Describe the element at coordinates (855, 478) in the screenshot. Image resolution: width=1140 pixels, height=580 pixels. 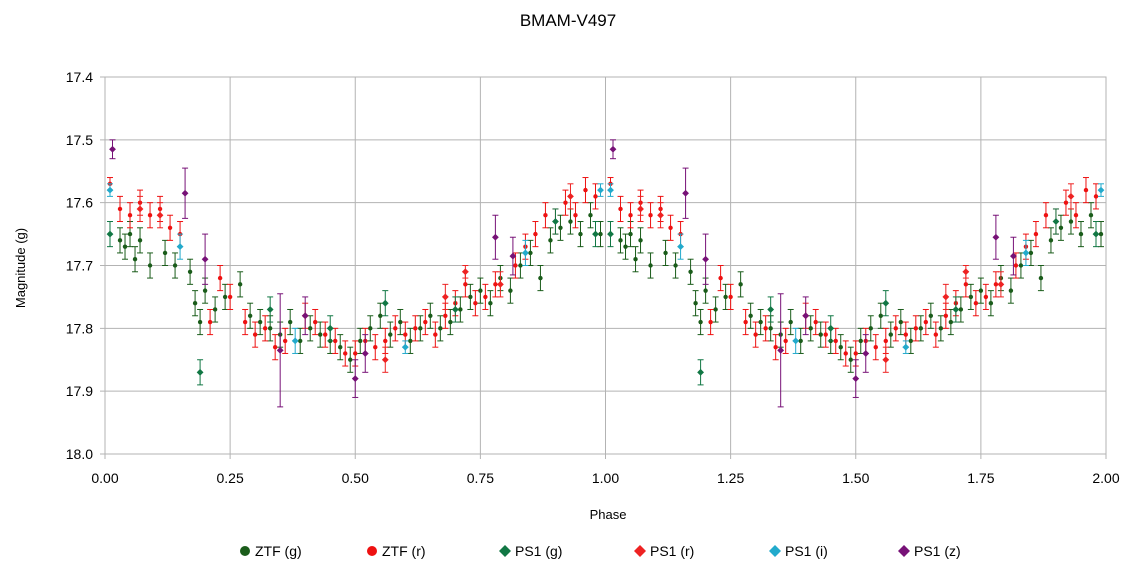
I see `x-tick-label: 1.50` at that location.